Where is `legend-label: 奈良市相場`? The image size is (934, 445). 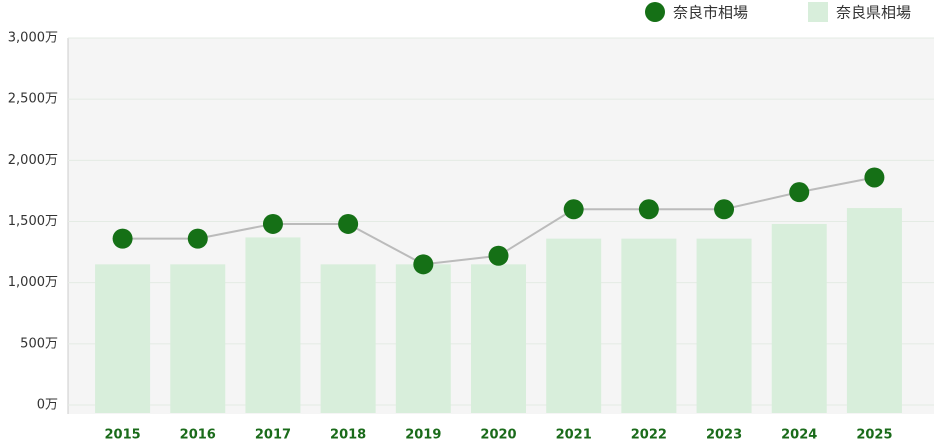 legend-label: 奈良市相場 is located at coordinates (710, 13).